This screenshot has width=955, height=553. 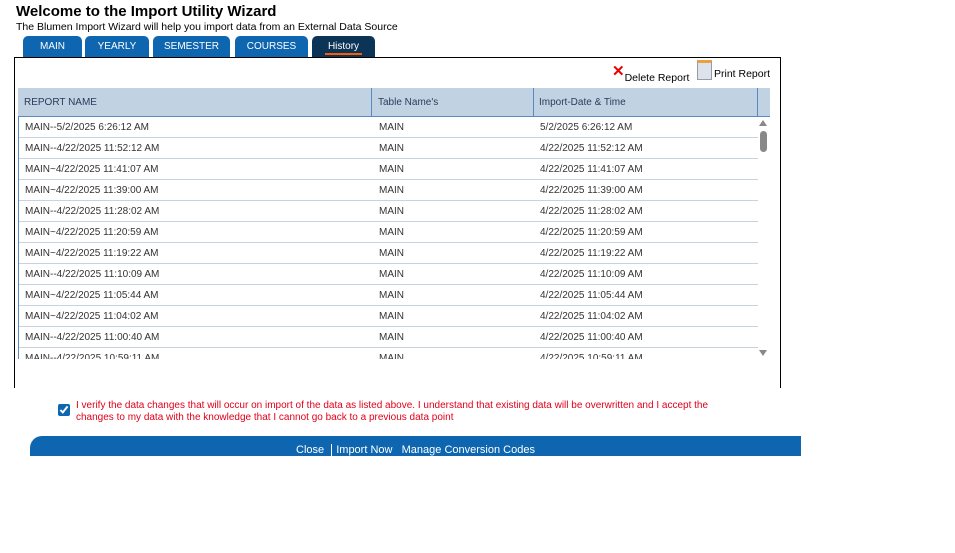 I want to click on tab-courses: COURSES, so click(x=271, y=46).